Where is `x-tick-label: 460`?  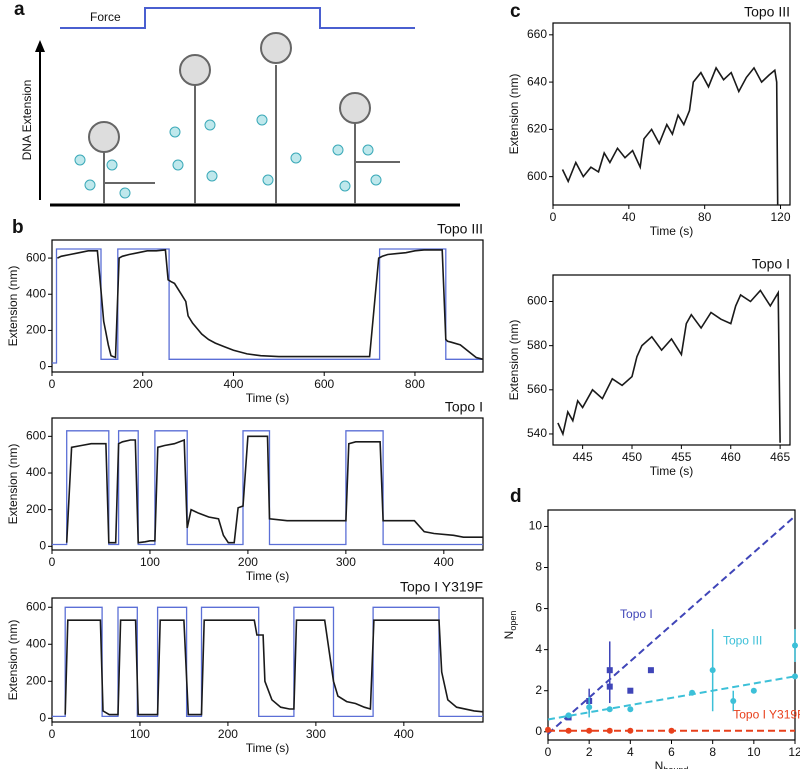 x-tick-label: 460 is located at coordinates (731, 457).